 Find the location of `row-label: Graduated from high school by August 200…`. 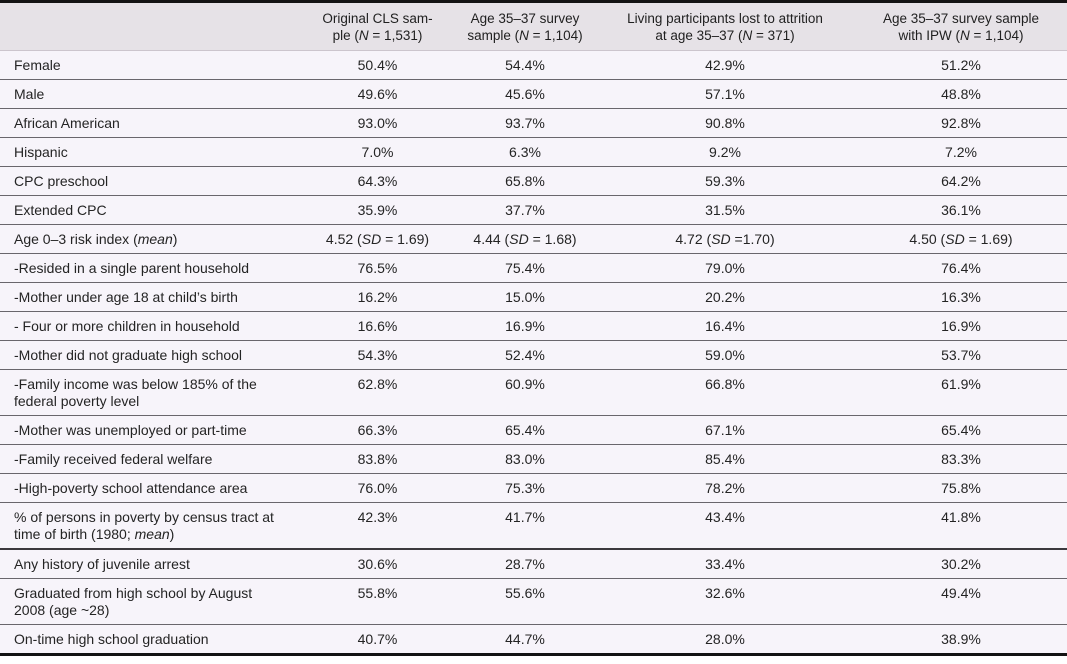

row-label: Graduated from high school by August 200… is located at coordinates (150, 601).